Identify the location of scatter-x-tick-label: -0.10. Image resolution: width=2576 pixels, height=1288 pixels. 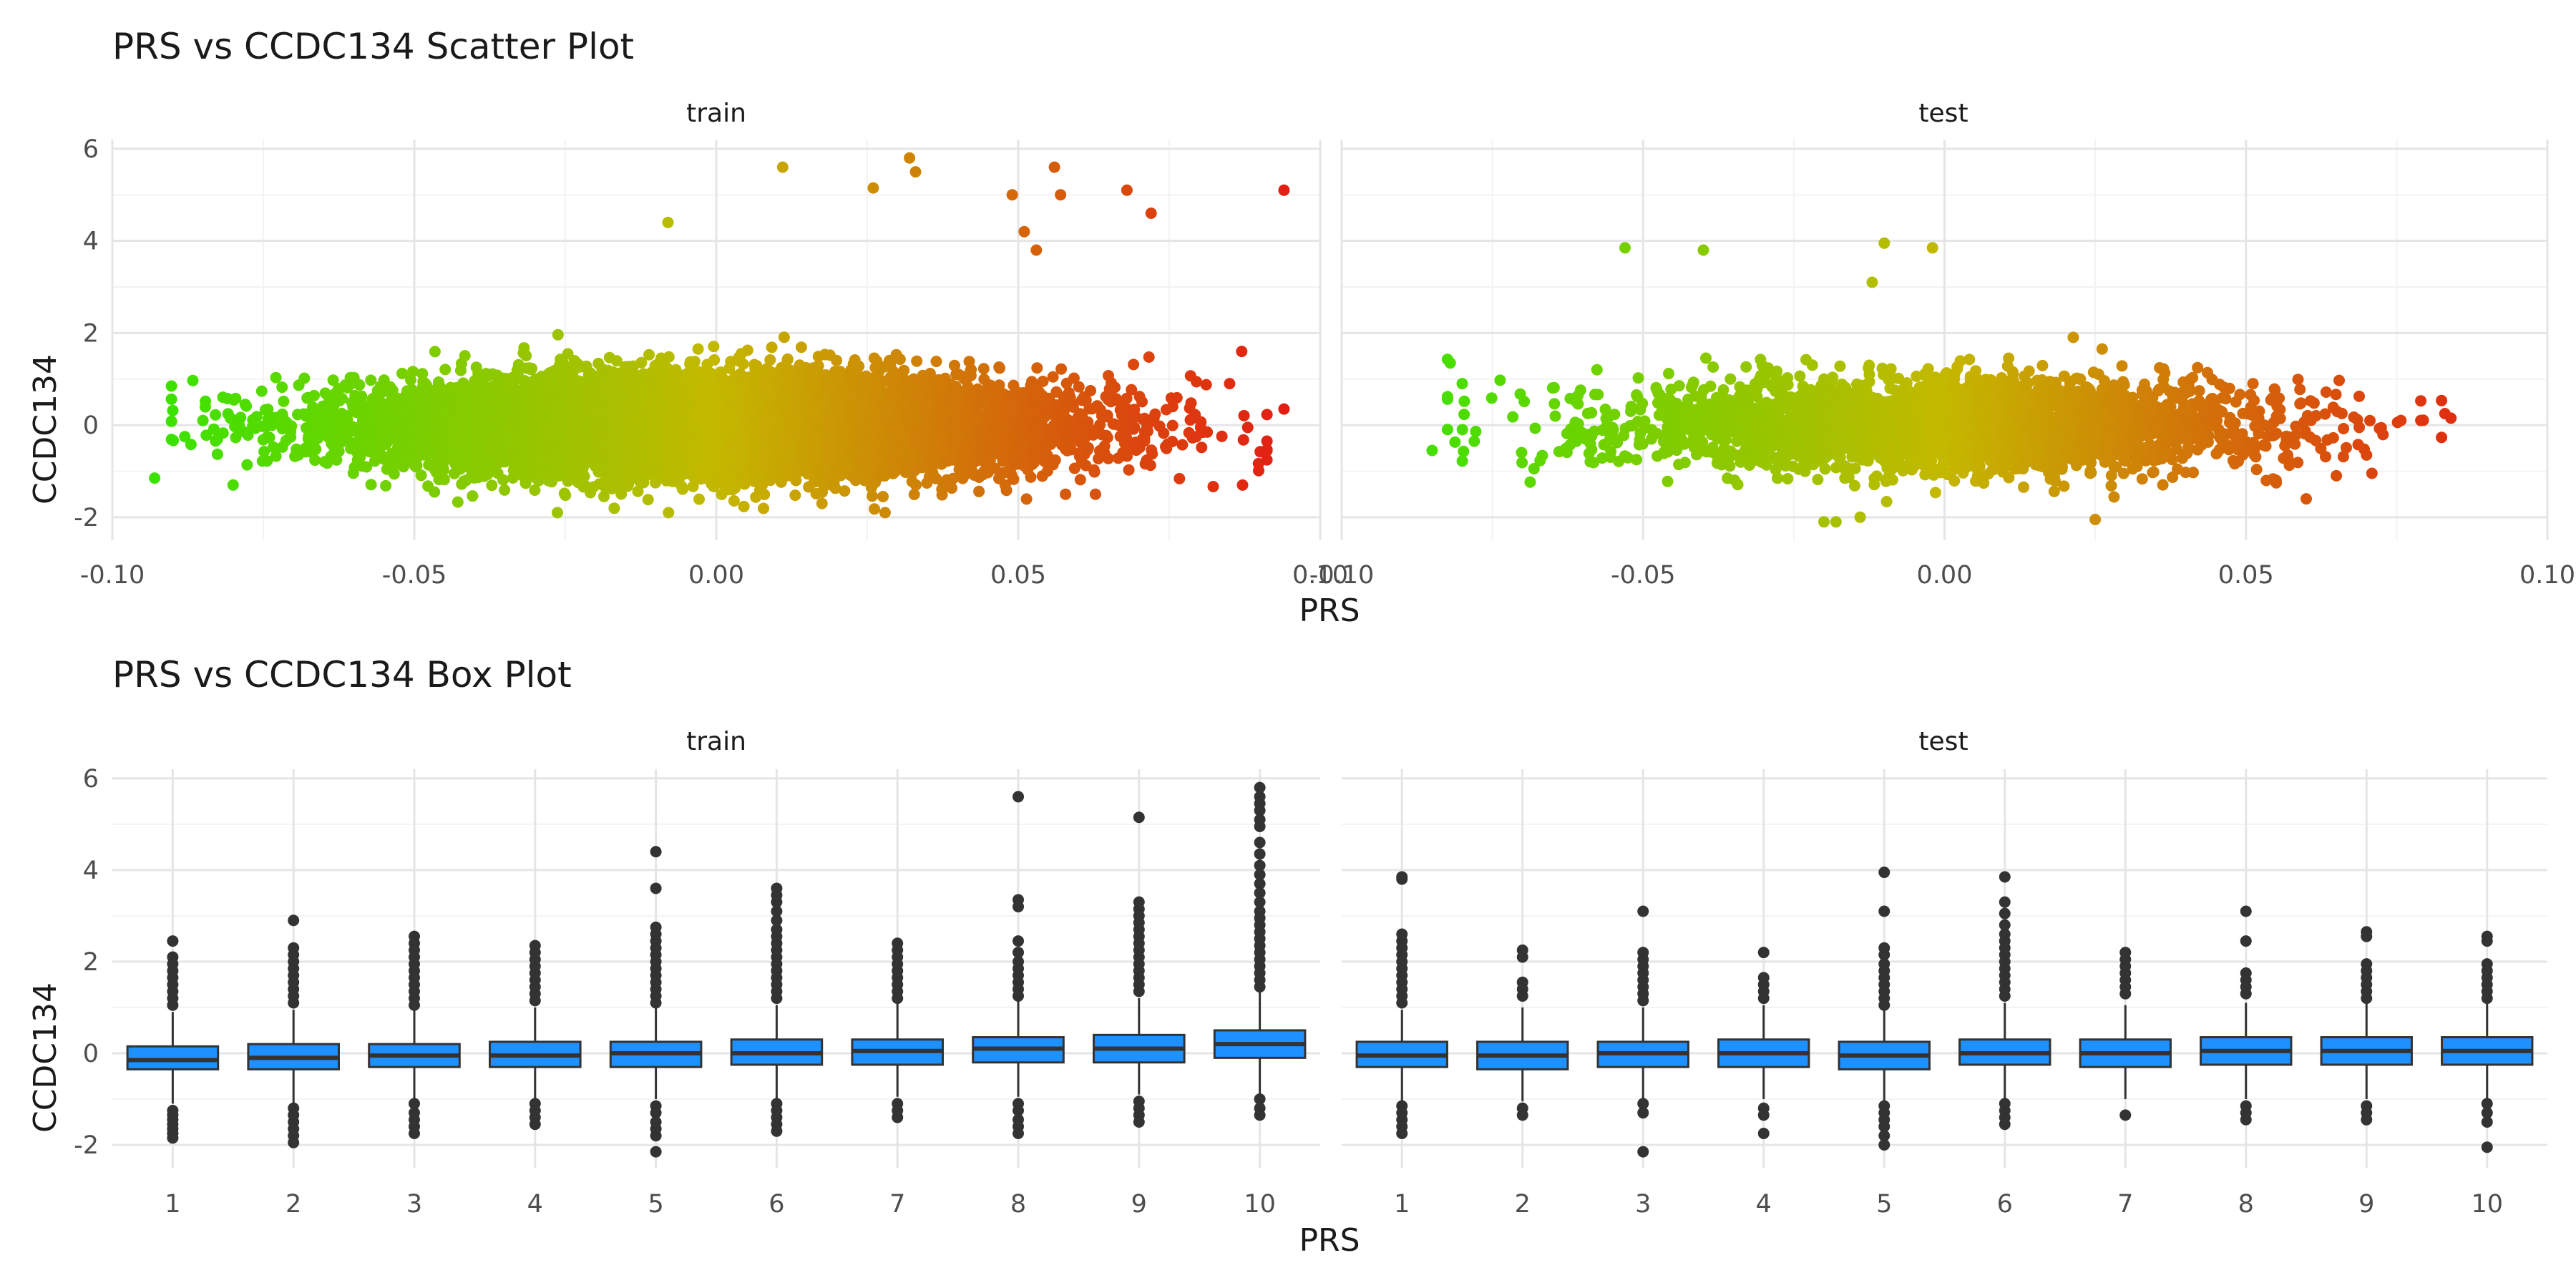
(112, 575).